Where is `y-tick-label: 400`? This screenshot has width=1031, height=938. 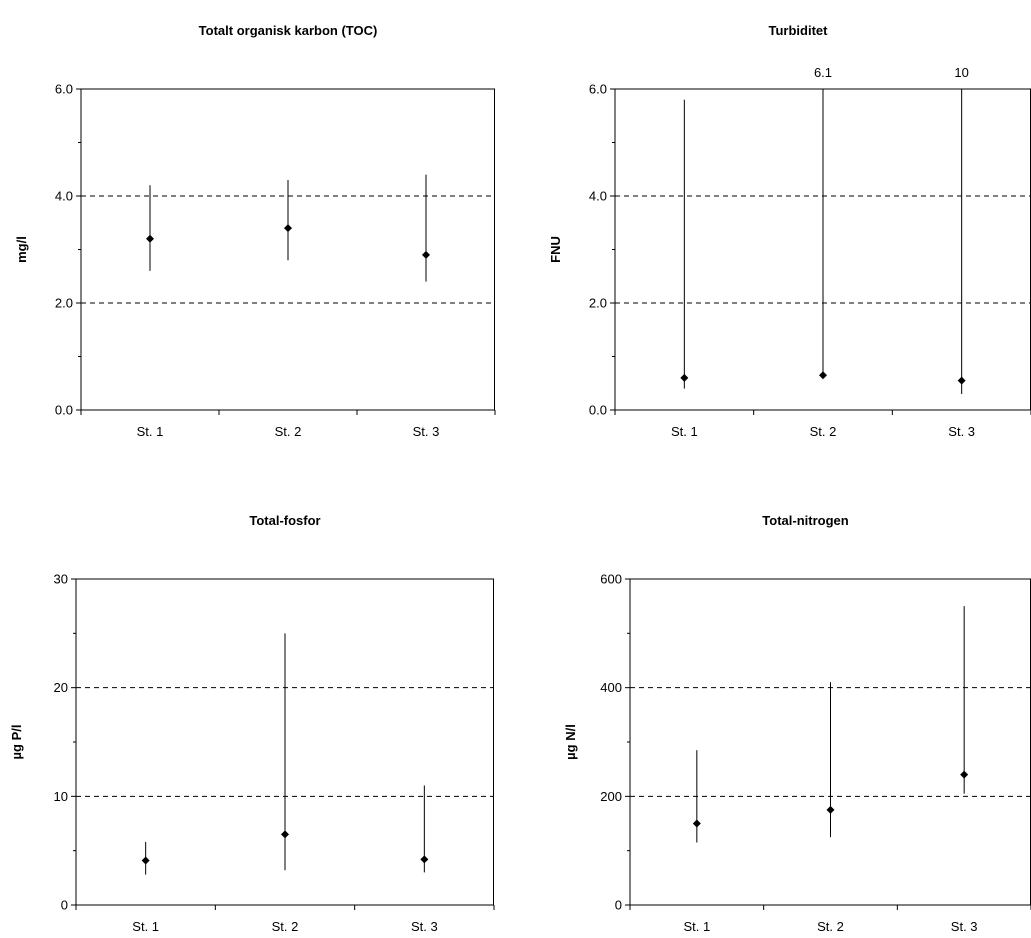 y-tick-label: 400 is located at coordinates (611, 687).